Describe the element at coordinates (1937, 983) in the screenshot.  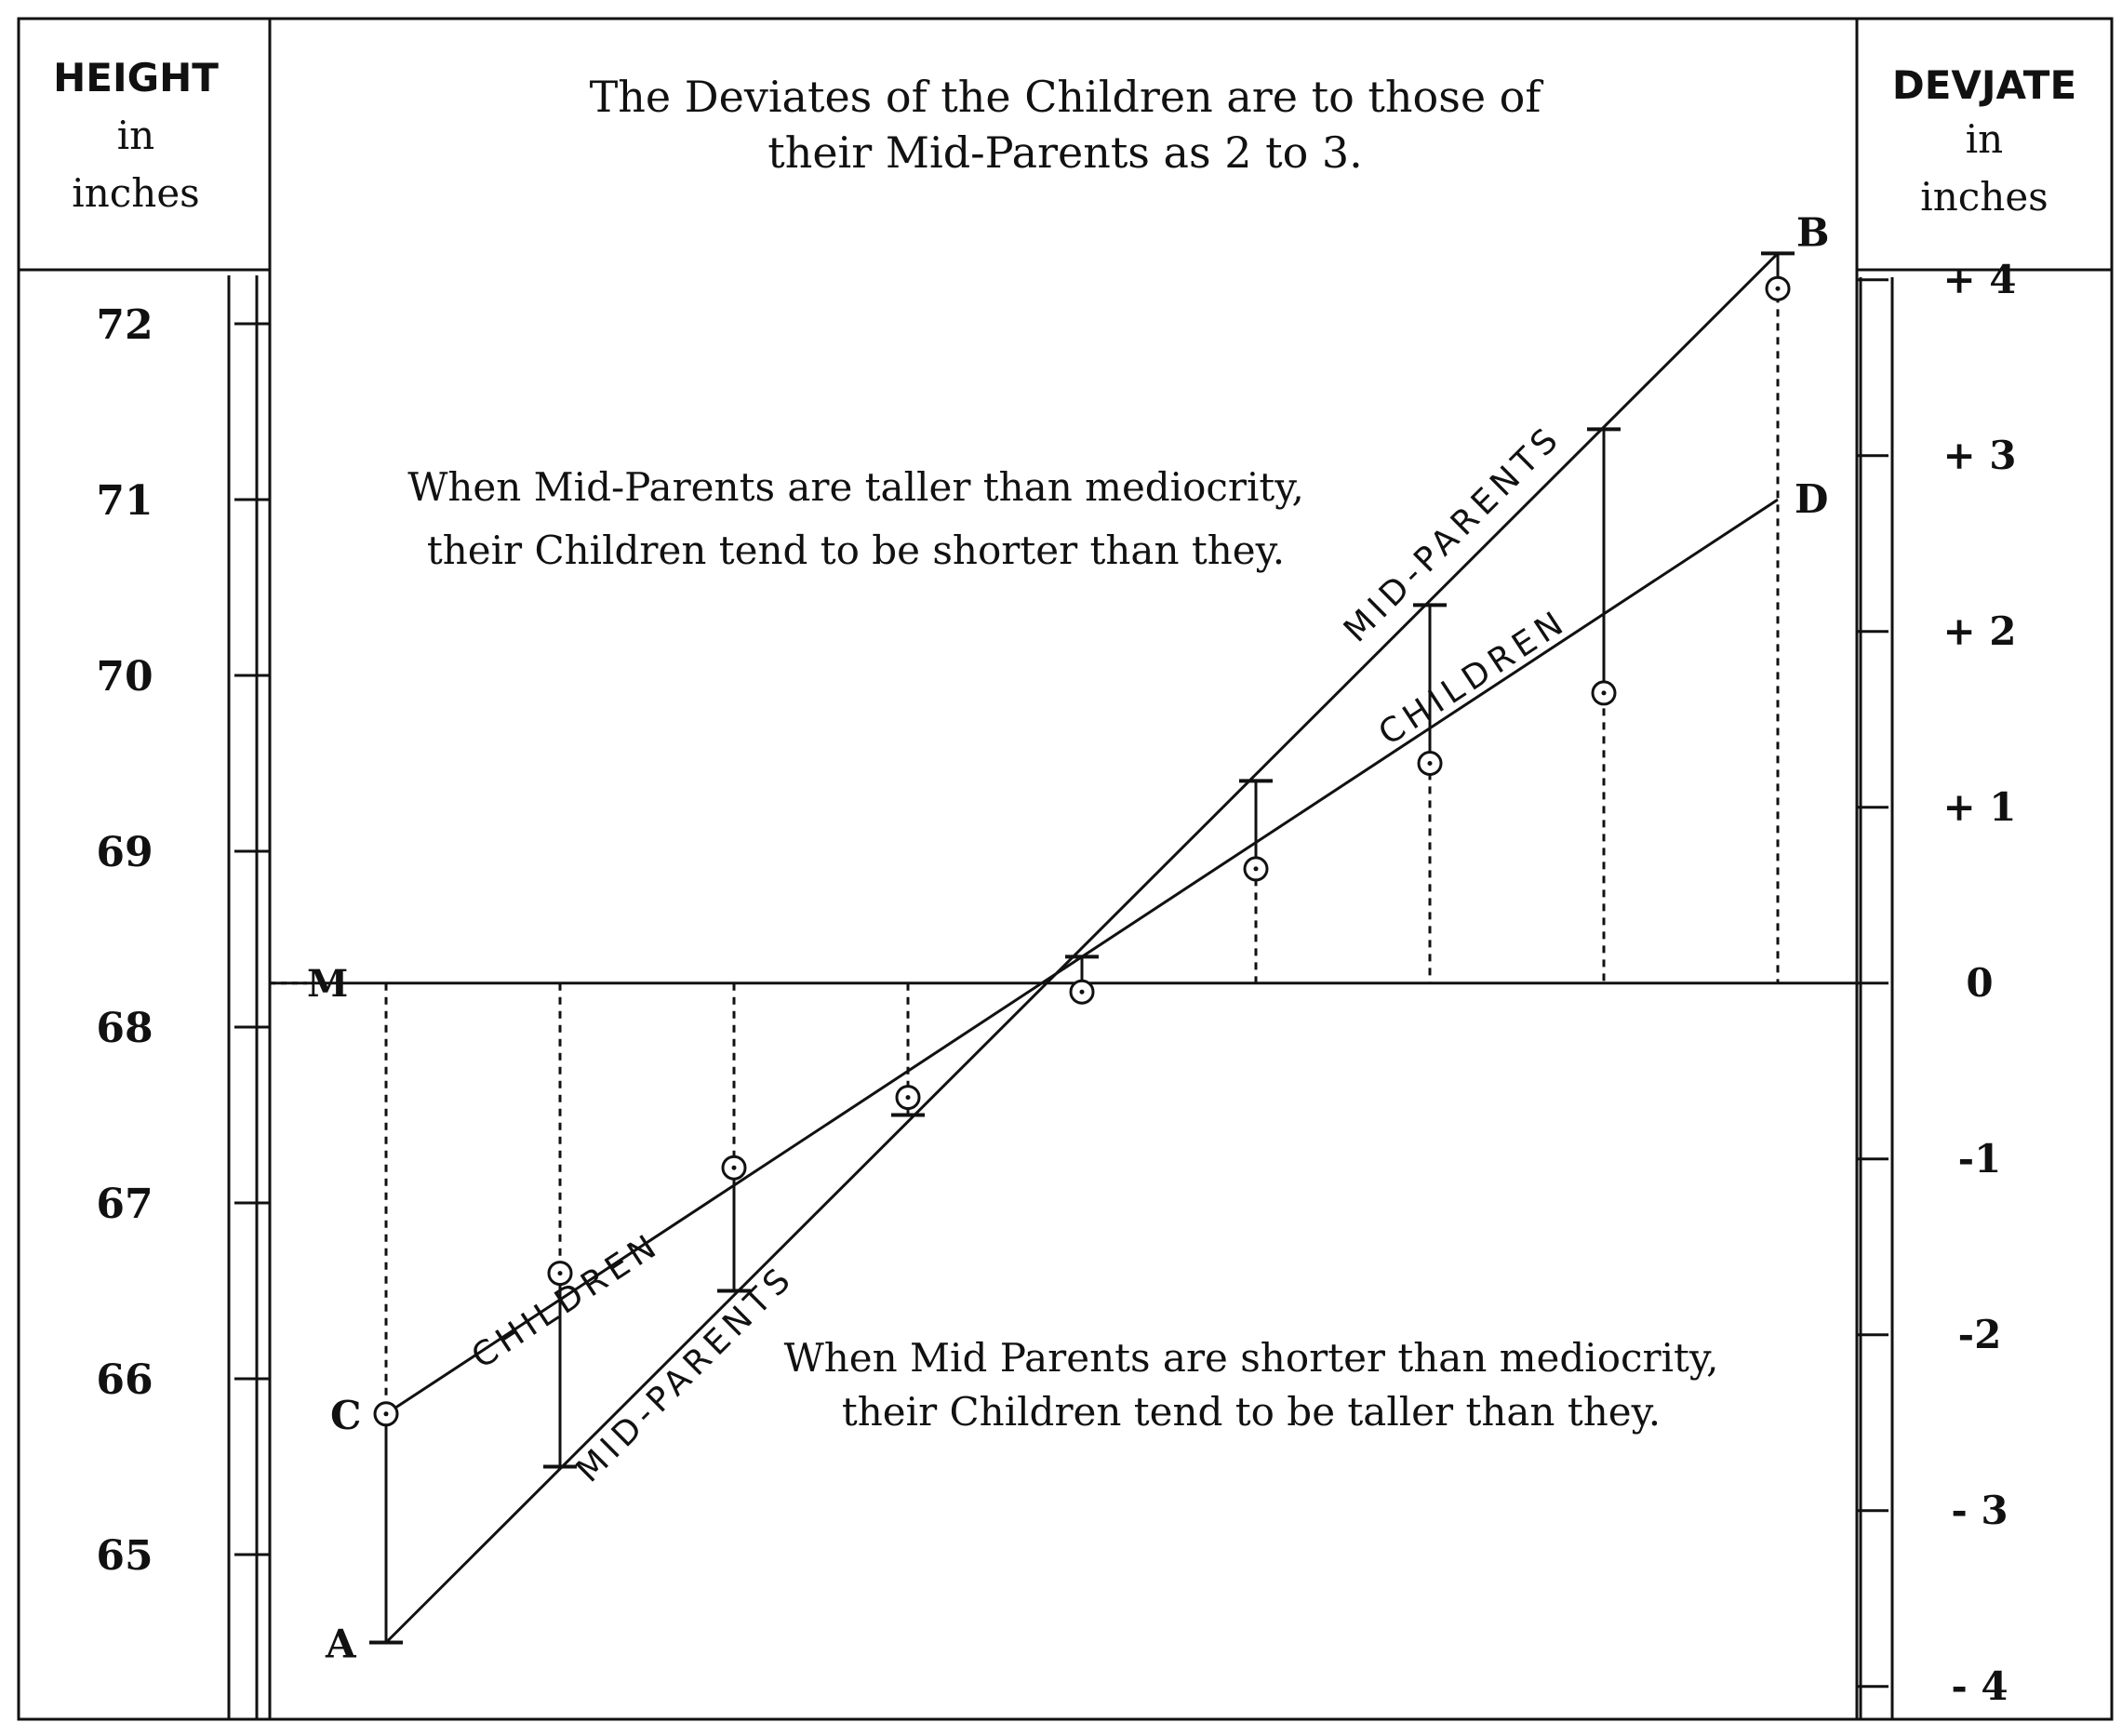
I see `right-axis-ticks: + 4 + 3 + 2 + 1 0 -1 -2 - 3 - 4` at that location.